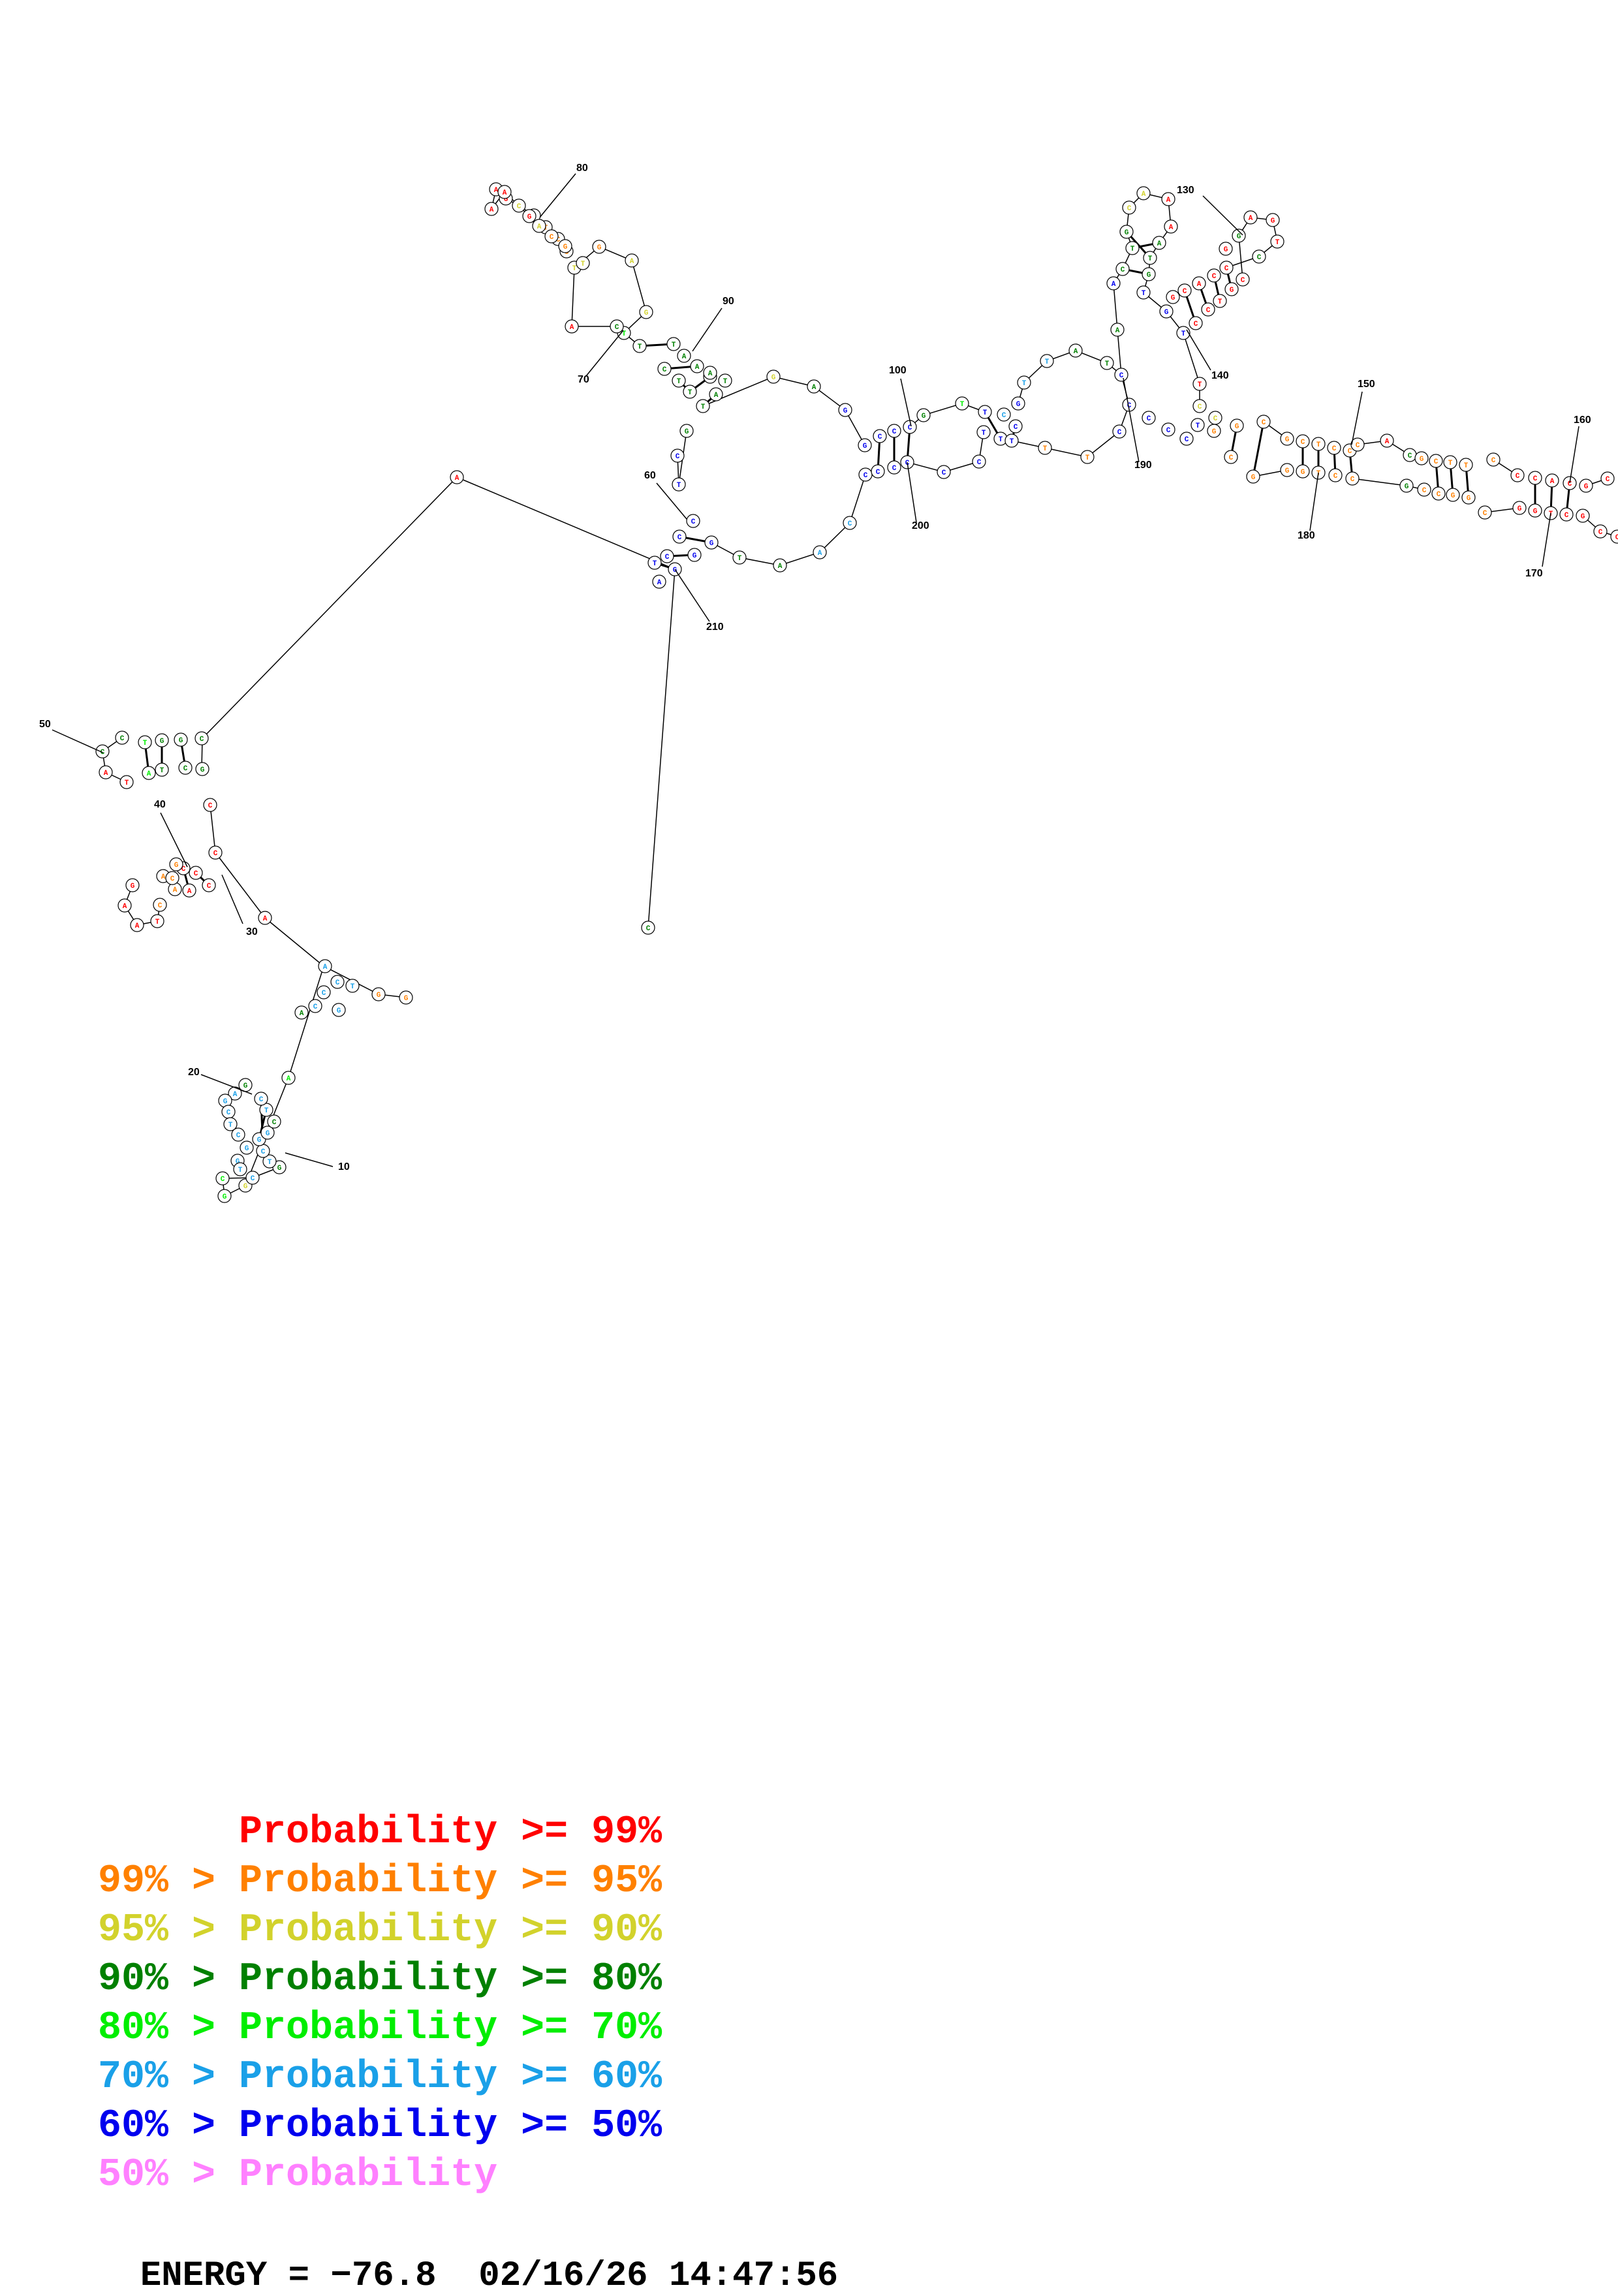  I want to click on position-label: 80, so click(582, 168).